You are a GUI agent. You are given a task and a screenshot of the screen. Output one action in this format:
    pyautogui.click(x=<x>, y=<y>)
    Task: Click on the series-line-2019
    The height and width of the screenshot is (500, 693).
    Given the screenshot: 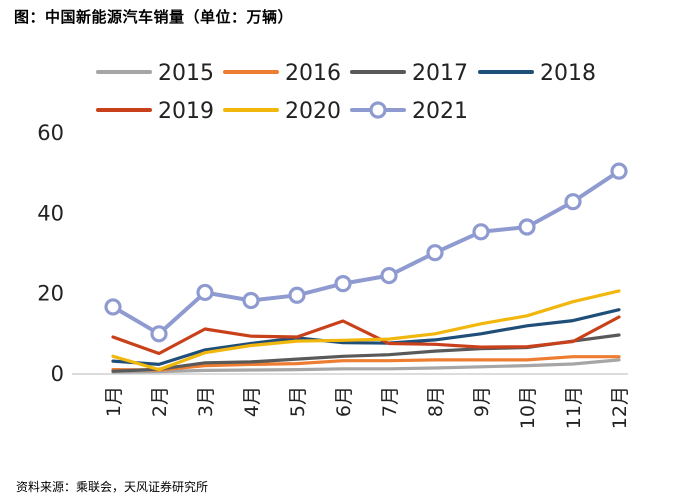 What is the action you would take?
    pyautogui.click(x=366, y=335)
    